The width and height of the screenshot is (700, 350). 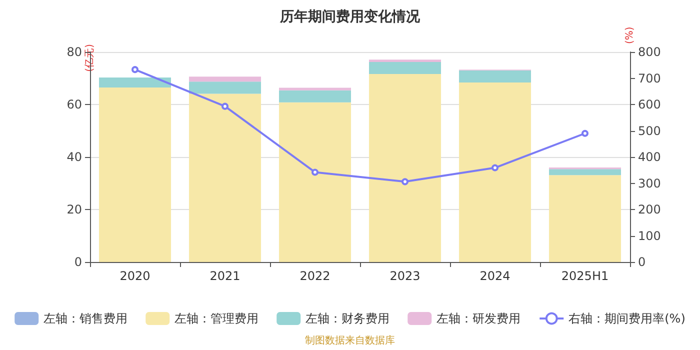 What do you see at coordinates (350, 16) in the screenshot?
I see `chart-title: 历年期间费用变化情况` at bounding box center [350, 16].